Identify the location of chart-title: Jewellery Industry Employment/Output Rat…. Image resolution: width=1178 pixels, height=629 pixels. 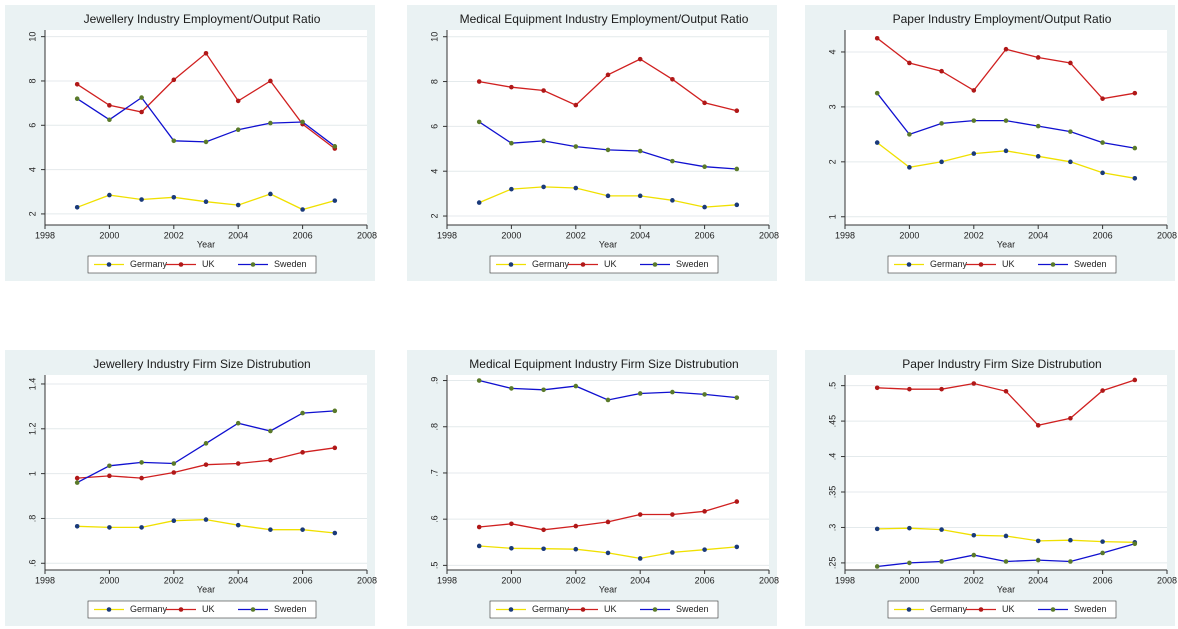
(202, 19).